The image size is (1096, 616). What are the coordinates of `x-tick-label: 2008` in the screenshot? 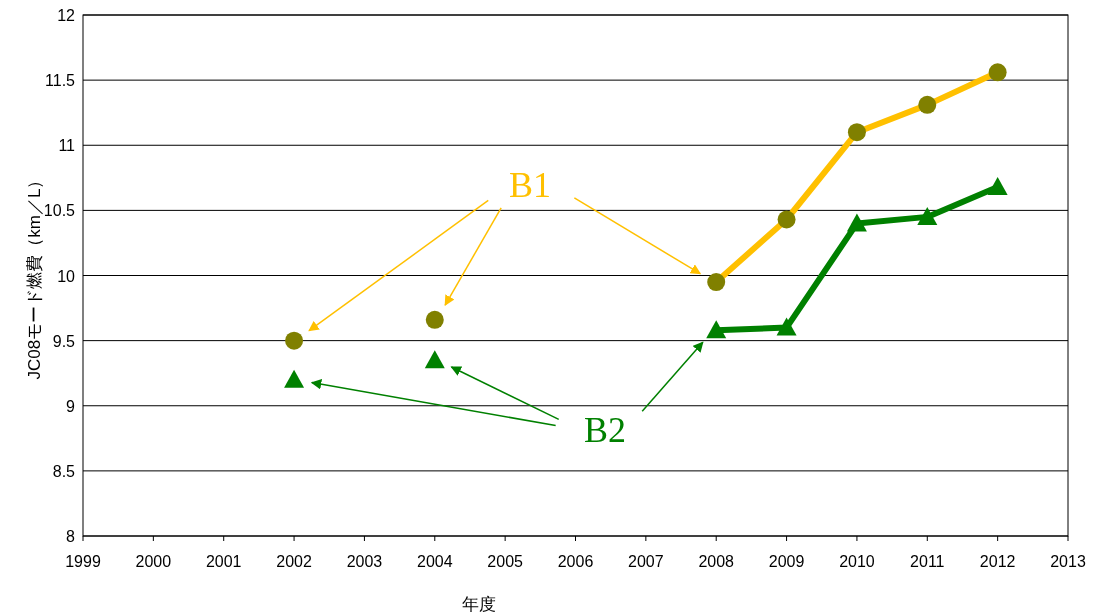 It's located at (716, 561).